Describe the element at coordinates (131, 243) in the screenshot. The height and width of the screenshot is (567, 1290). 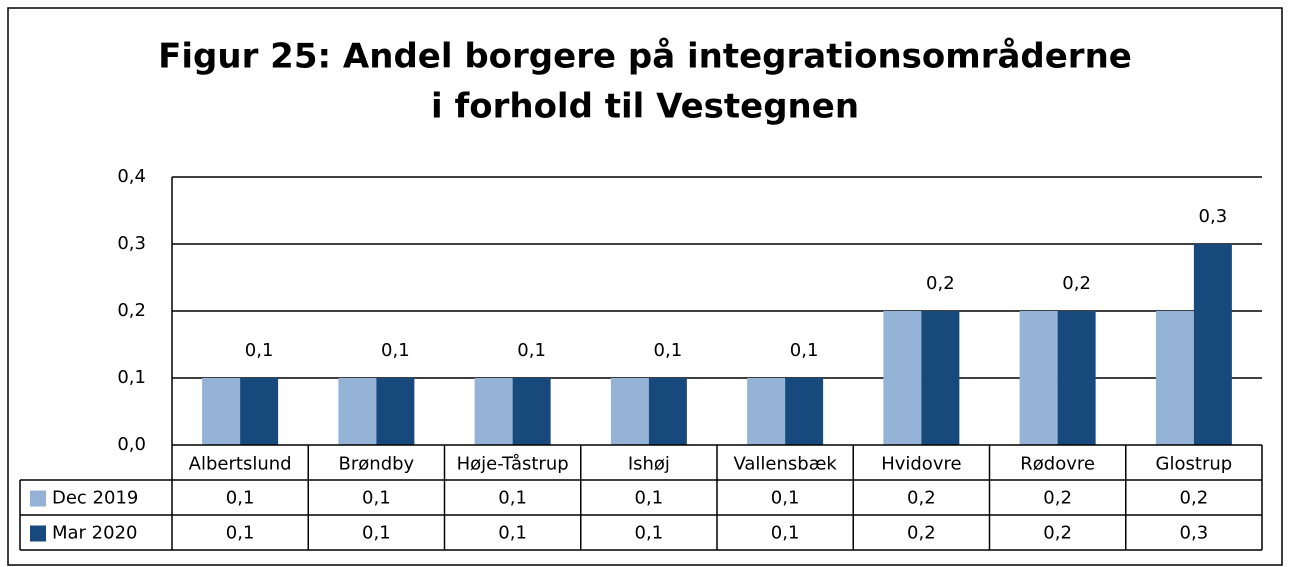
I see `y-tick-label: 0,3` at that location.